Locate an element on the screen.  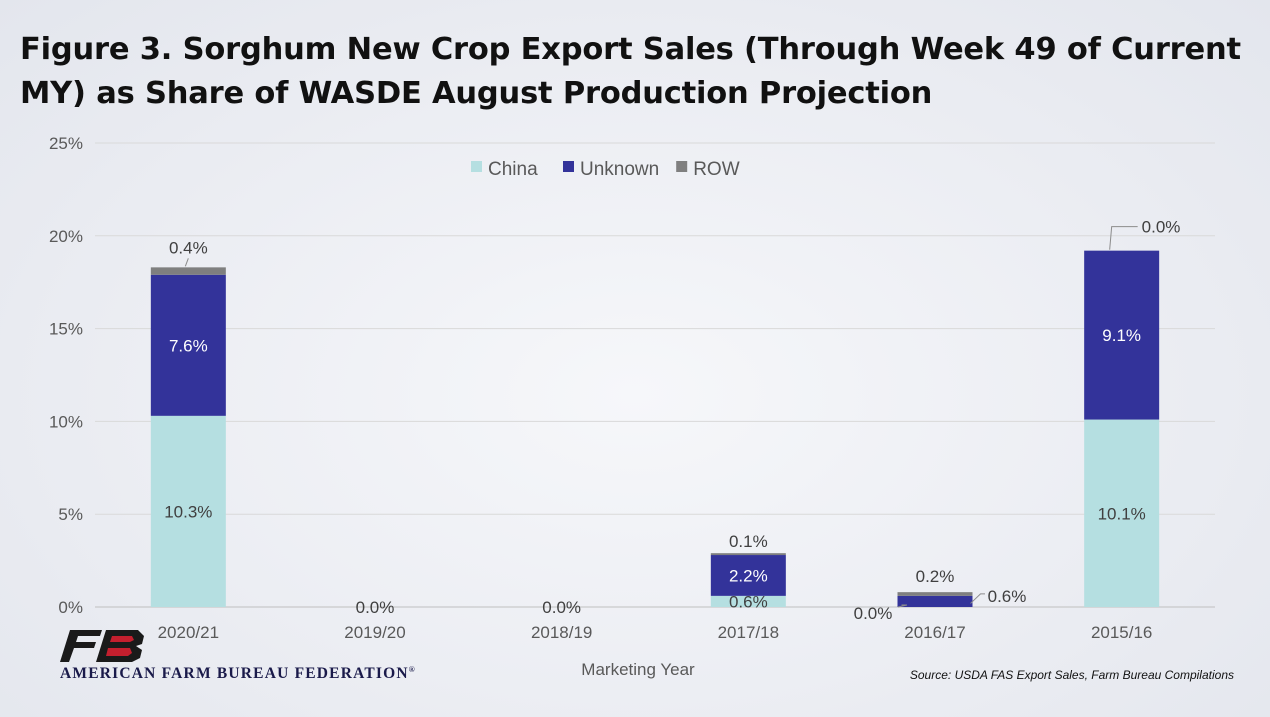
y-tick-label: 20% is located at coordinates (66, 236).